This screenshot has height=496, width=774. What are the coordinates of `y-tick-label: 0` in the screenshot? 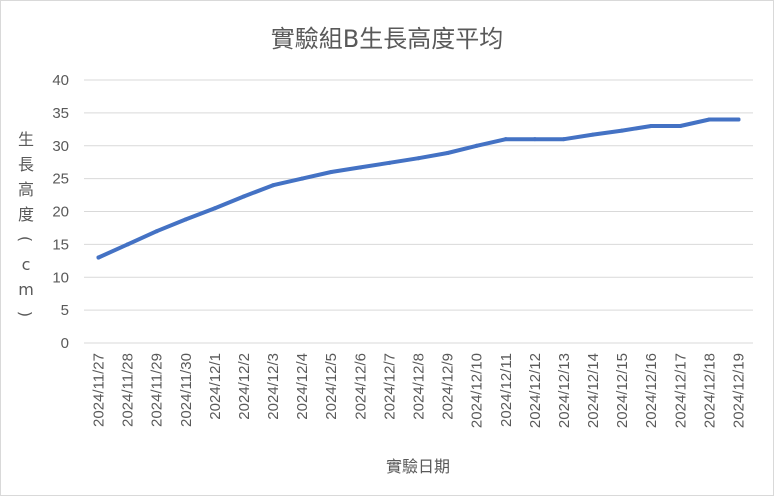 It's located at (65, 343).